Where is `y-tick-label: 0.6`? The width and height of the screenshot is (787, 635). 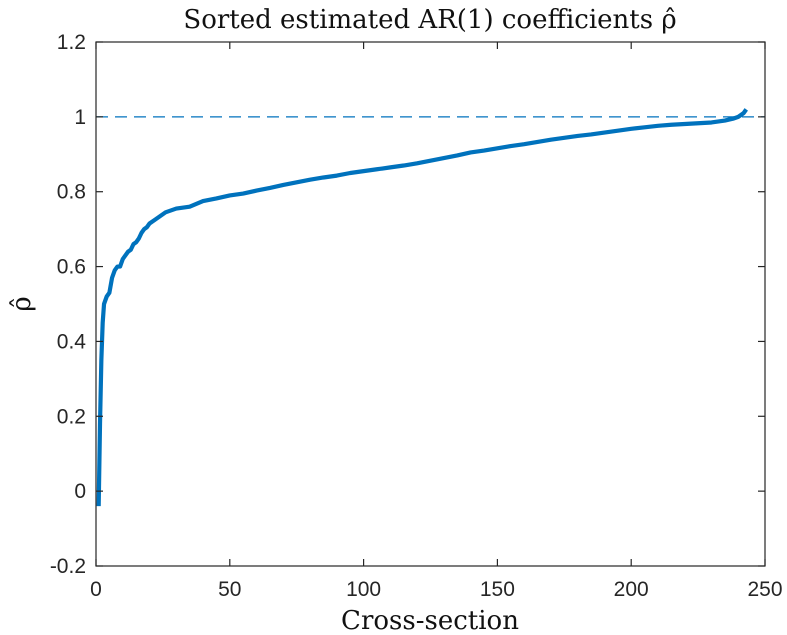
y-tick-label: 0.6 is located at coordinates (71, 267).